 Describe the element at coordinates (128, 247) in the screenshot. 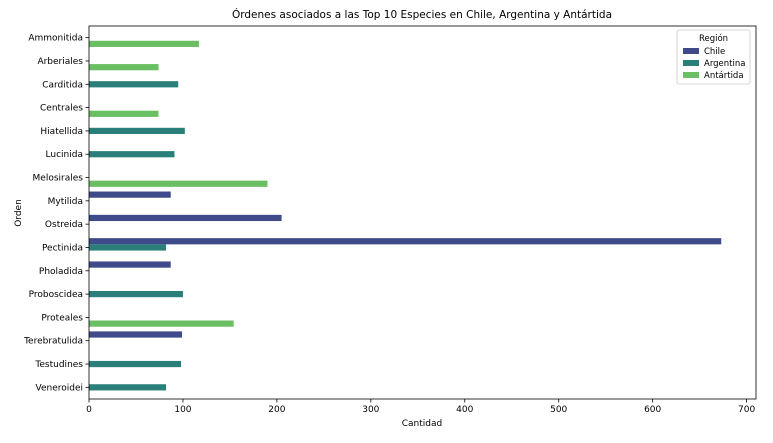

I see `bar-argentina-pectinida` at that location.